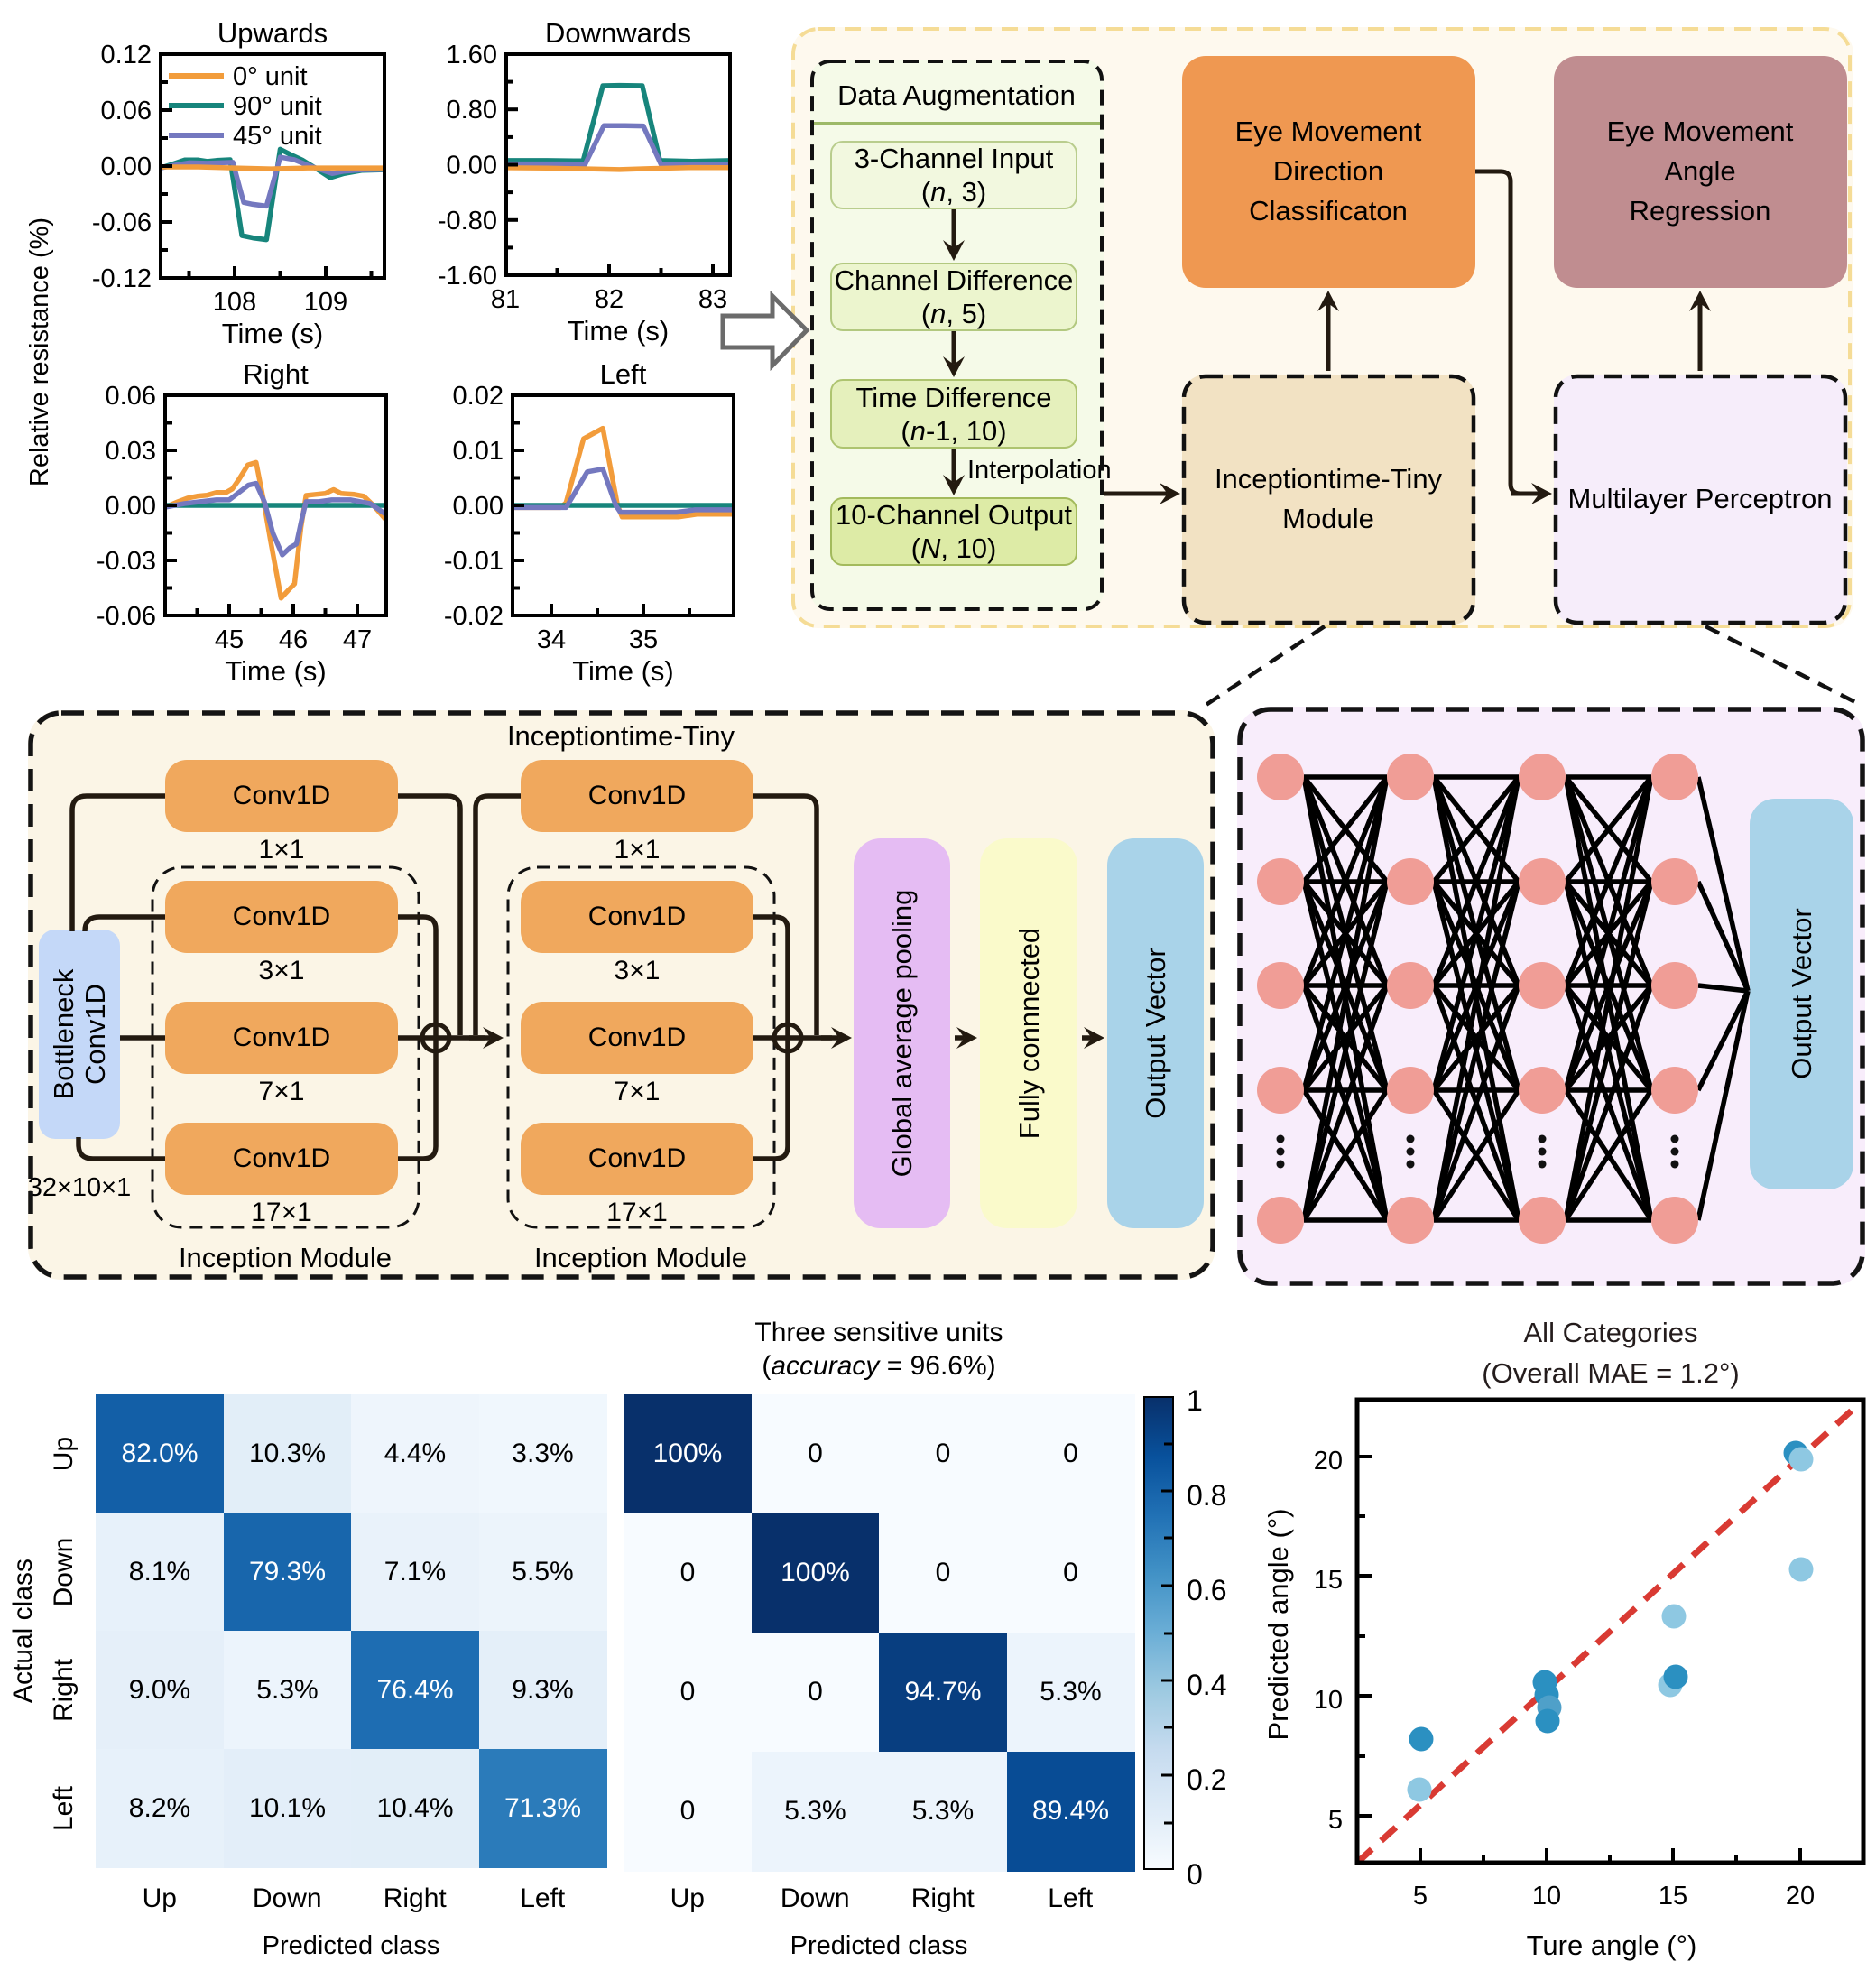  Describe the element at coordinates (643, 639) in the screenshot. I see `svg-text: 35` at that location.